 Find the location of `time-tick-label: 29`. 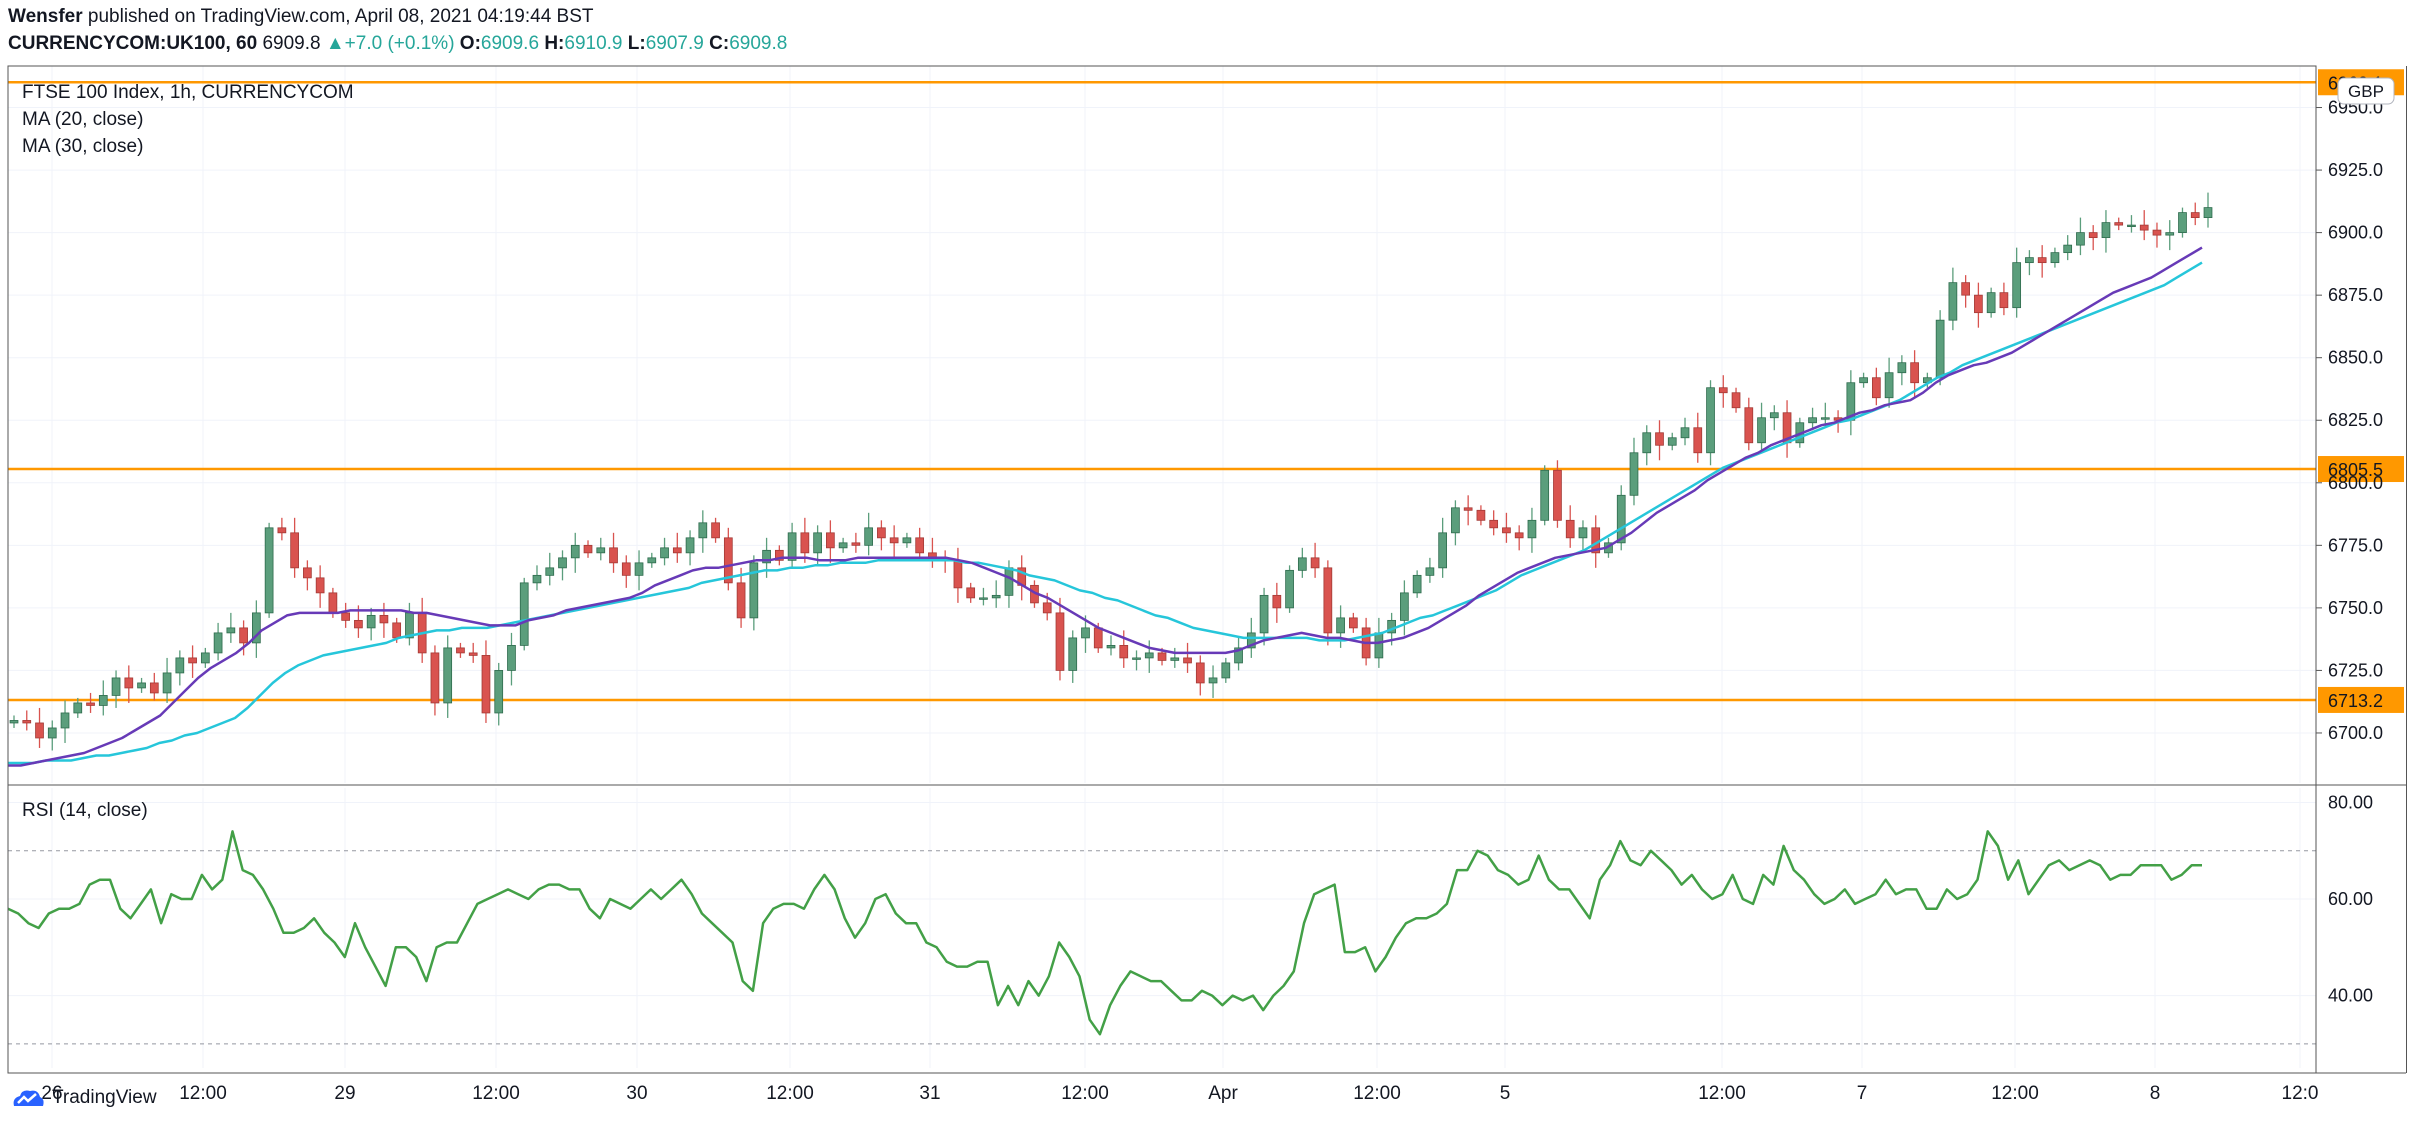

time-tick-label: 29 is located at coordinates (344, 1093).